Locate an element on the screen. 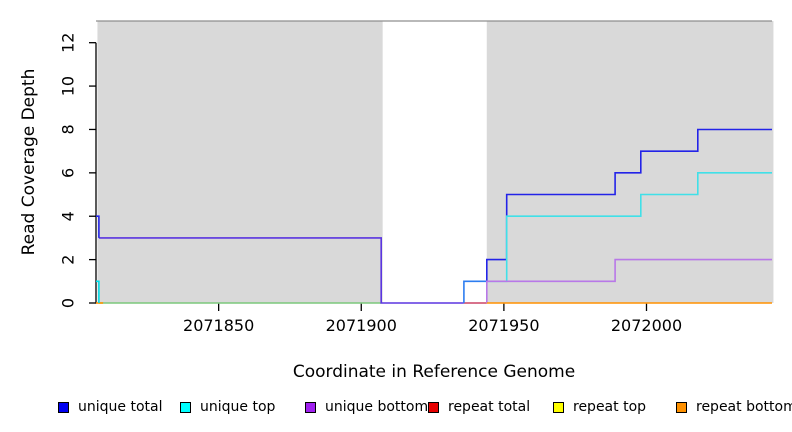  series-path-cyan-main is located at coordinates (629, 227).